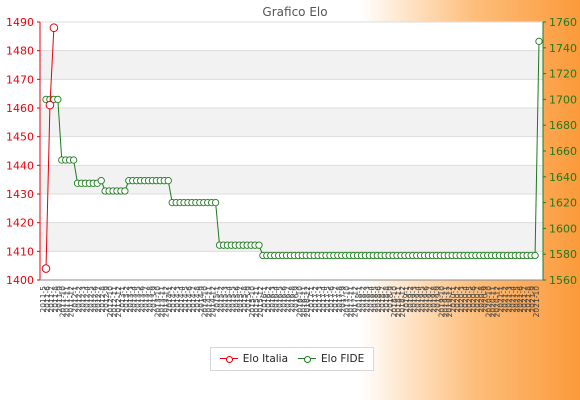 The image size is (580, 400). I want to click on x-tick-label: 2017-2, so click(315, 299).